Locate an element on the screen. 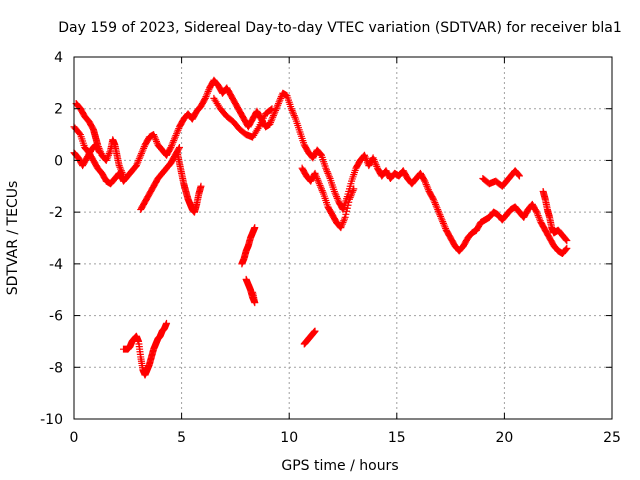  y-tick-label: 0 is located at coordinates (58, 161).